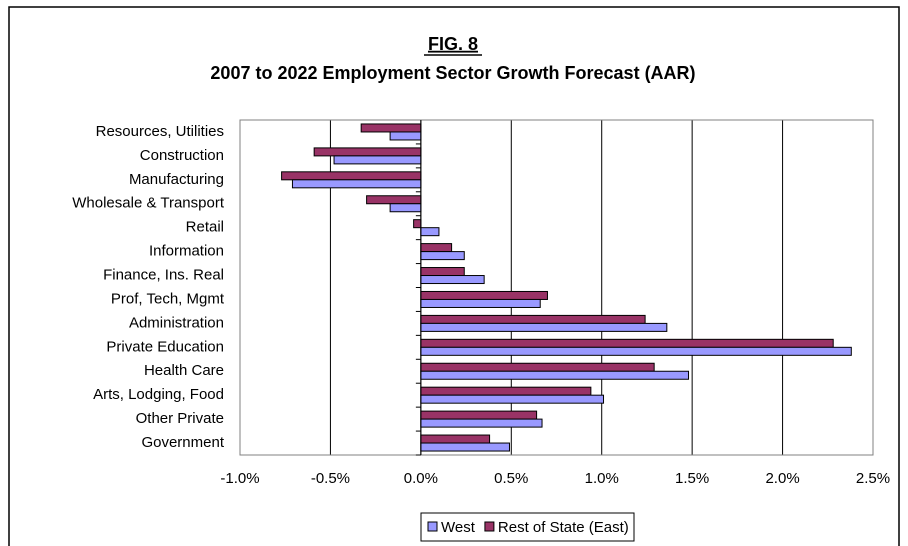  I want to click on y-tick-label: Wholesale & Transport, so click(148, 203).